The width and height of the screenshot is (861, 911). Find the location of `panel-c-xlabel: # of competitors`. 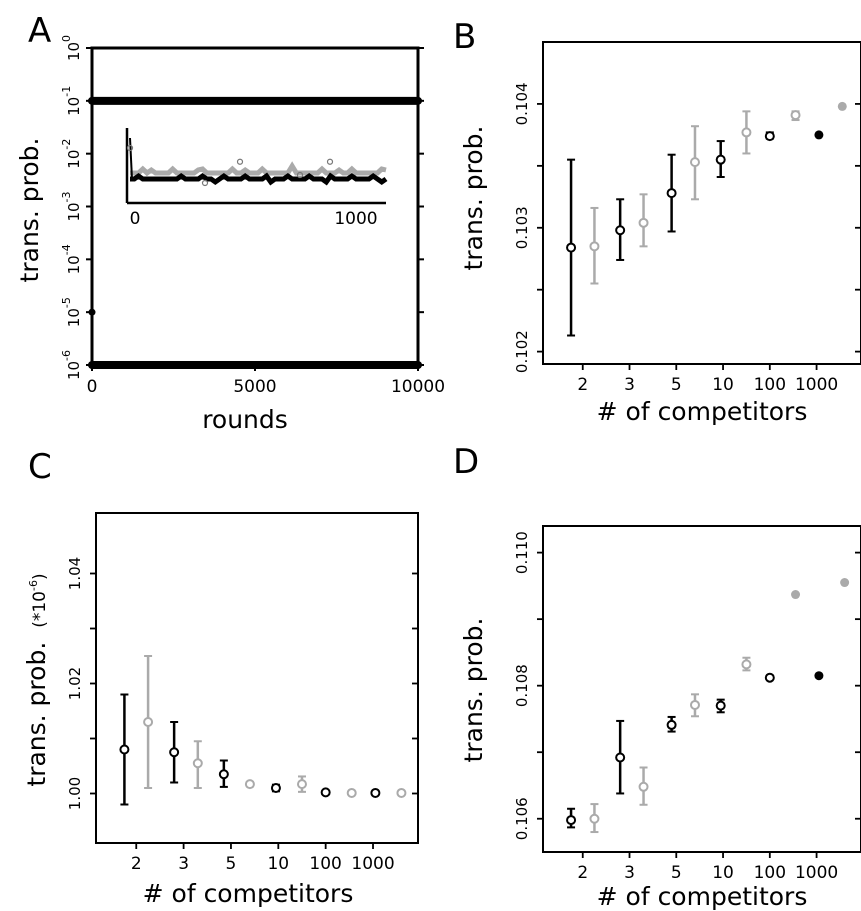

panel-c-xlabel: # of competitors is located at coordinates (248, 893).